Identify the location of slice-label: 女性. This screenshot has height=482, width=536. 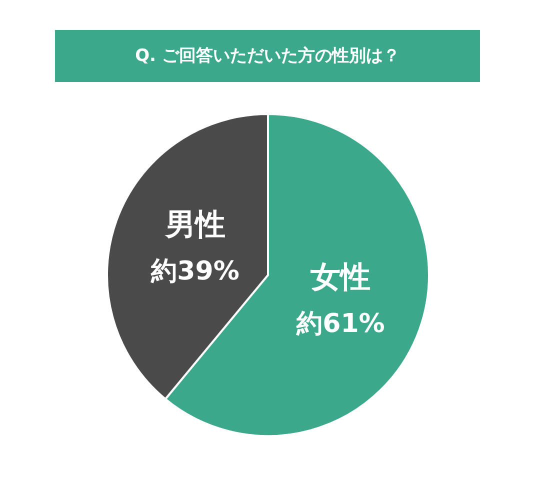
(340, 277).